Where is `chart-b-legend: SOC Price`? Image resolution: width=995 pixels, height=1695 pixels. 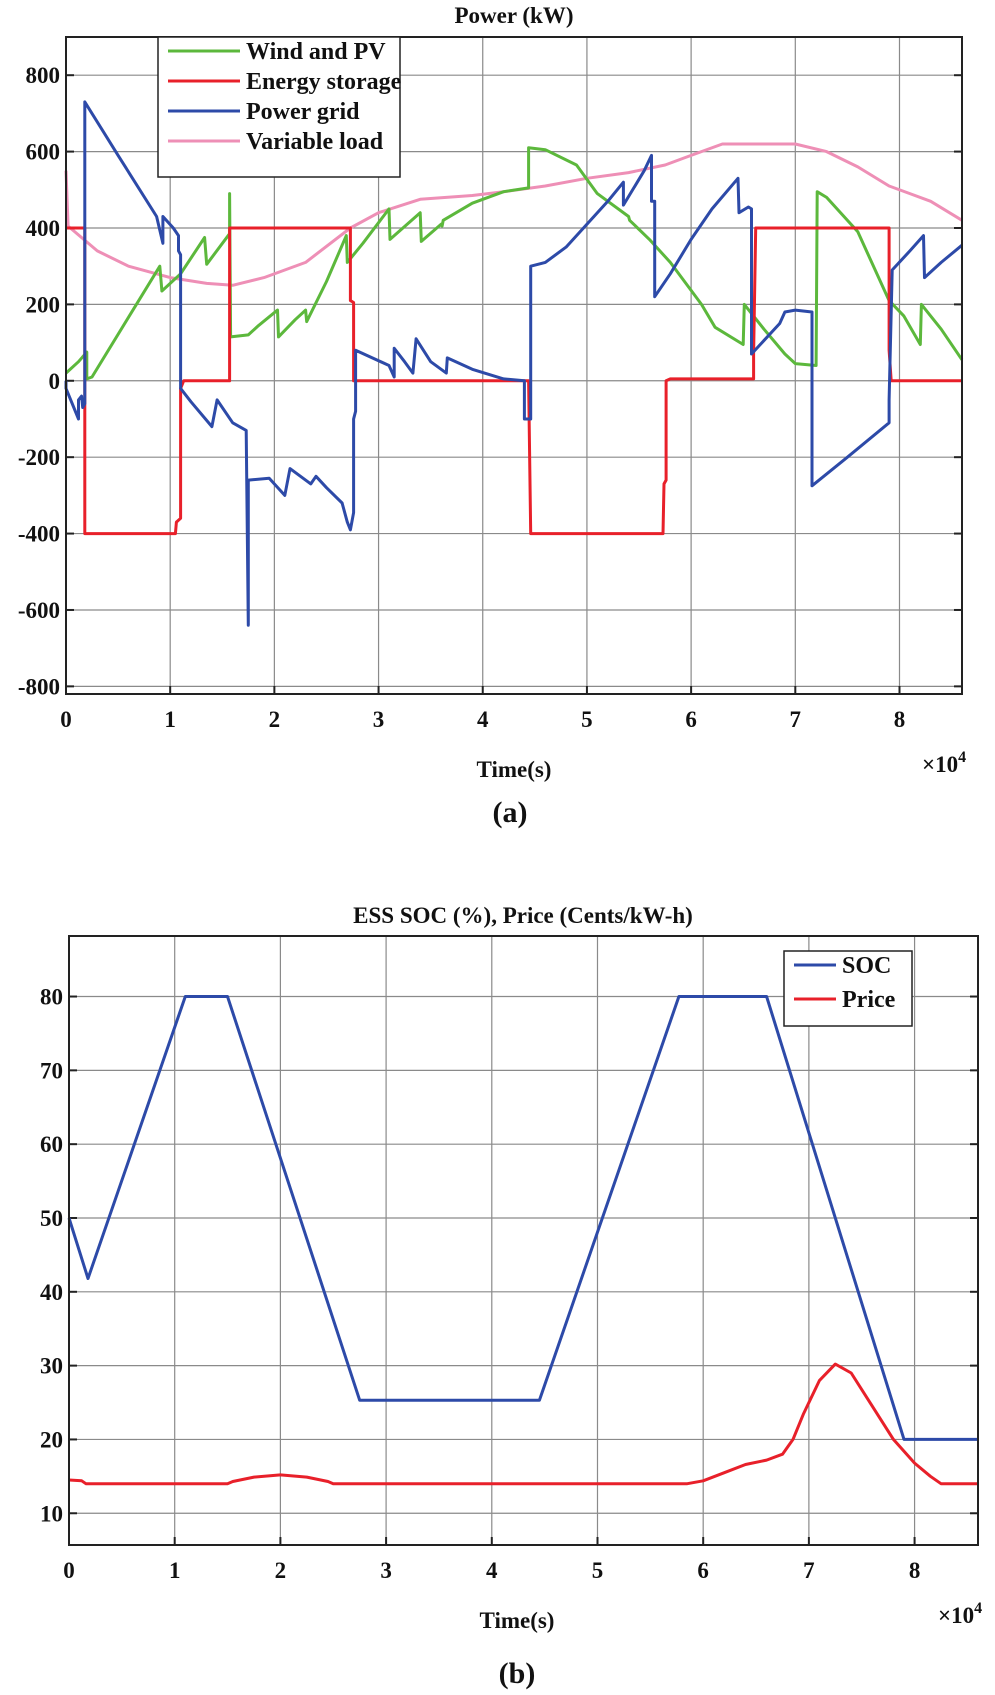
chart-b-legend: SOC Price is located at coordinates (848, 988).